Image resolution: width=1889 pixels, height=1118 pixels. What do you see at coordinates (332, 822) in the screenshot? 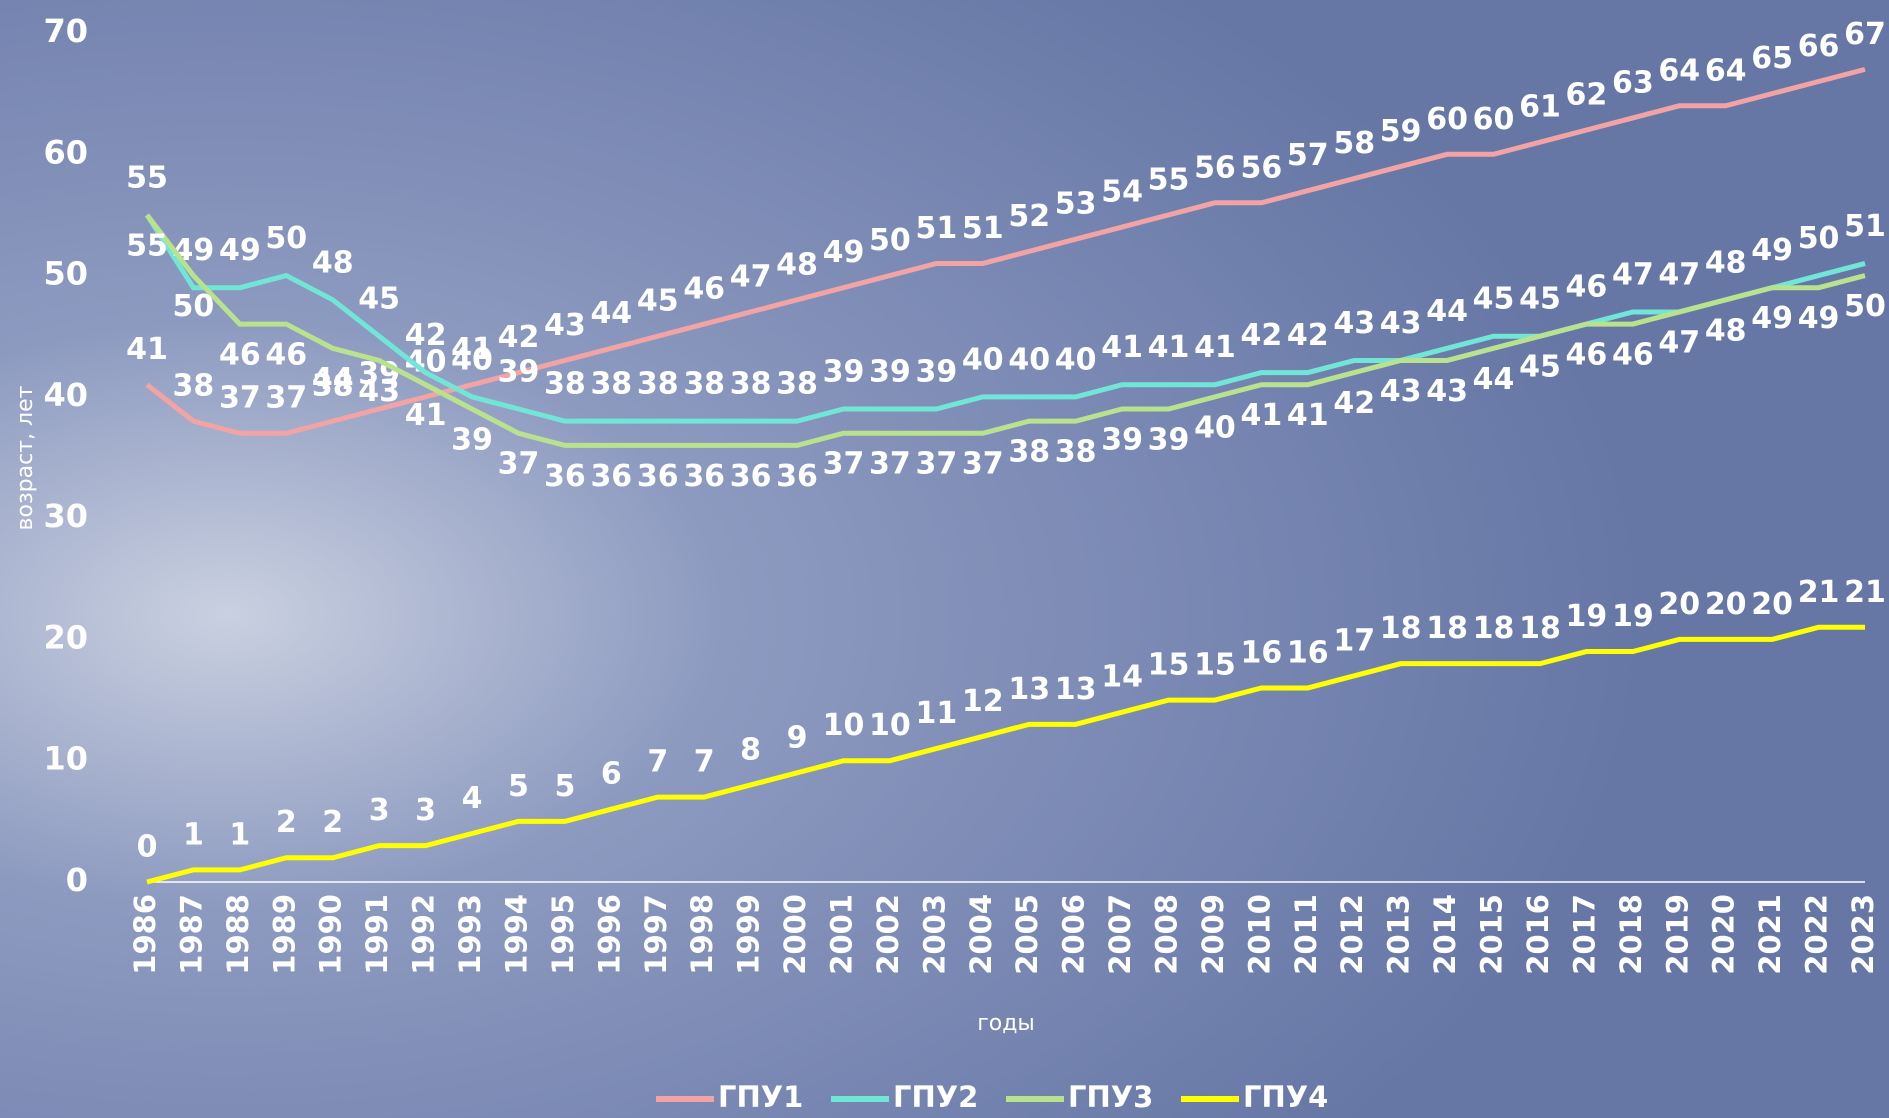
I see `data-label: 2` at bounding box center [332, 822].